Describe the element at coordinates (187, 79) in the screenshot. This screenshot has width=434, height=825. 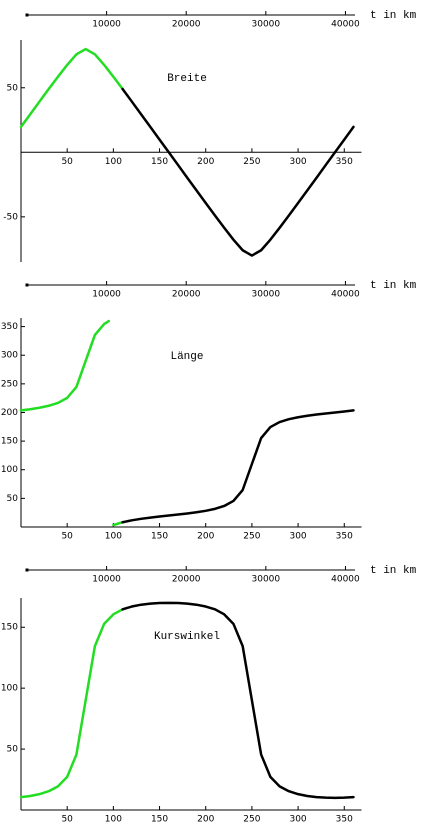
I see `annotation: Breite` at that location.